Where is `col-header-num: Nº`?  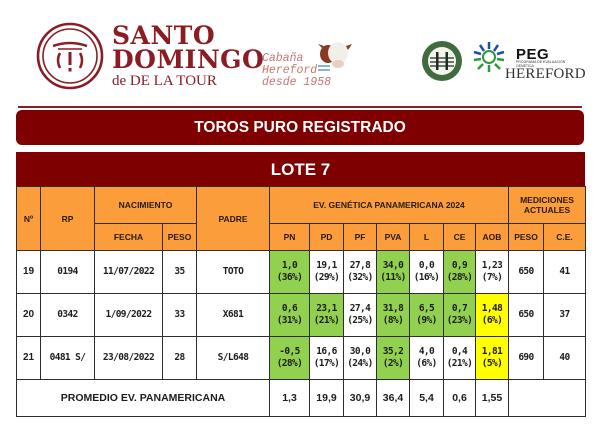 col-header-num: Nº is located at coordinates (28, 218).